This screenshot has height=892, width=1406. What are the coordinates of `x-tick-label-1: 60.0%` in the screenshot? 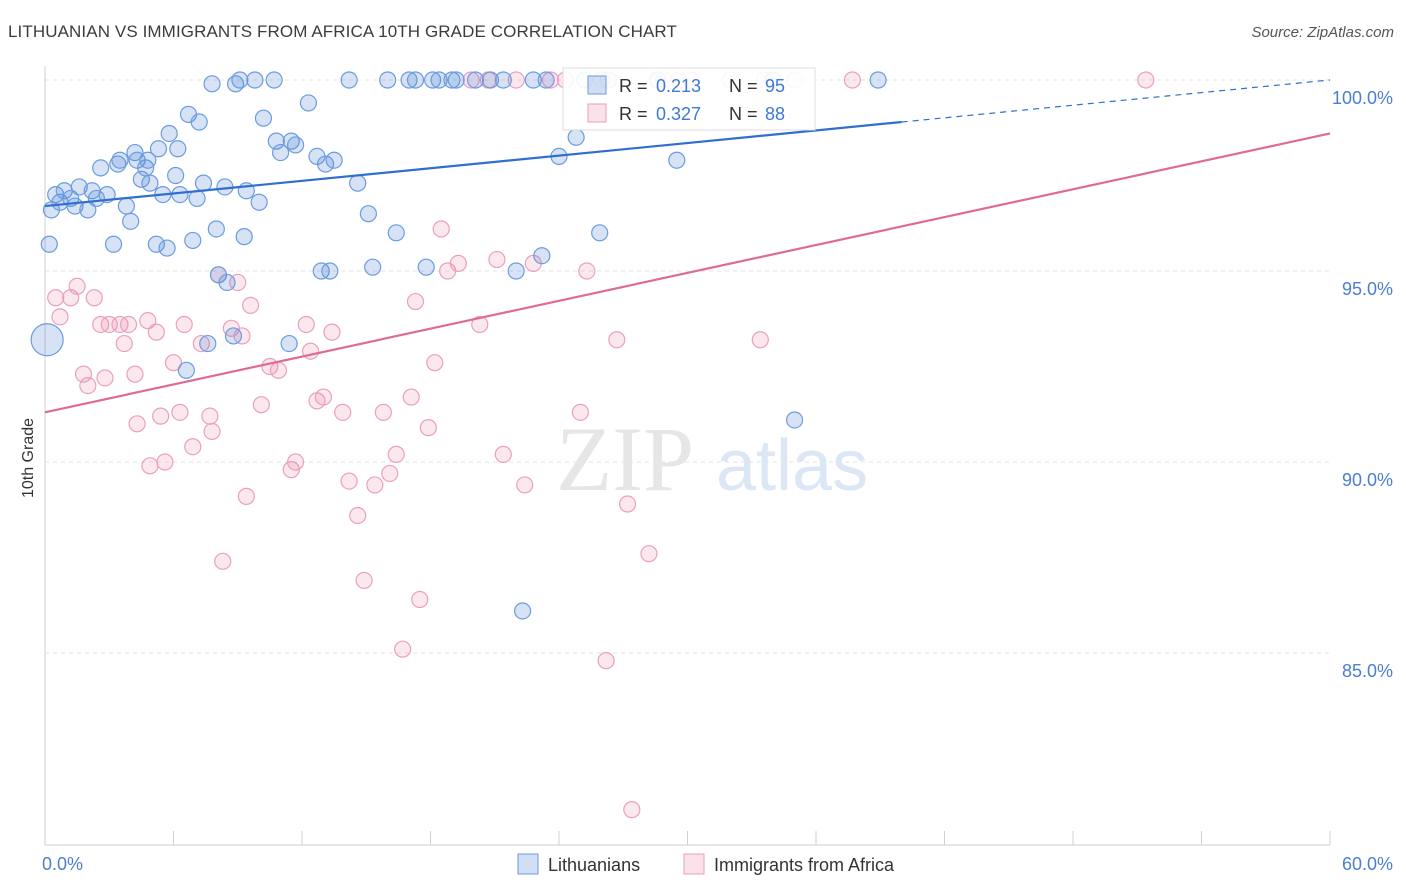 It's located at (1367, 864).